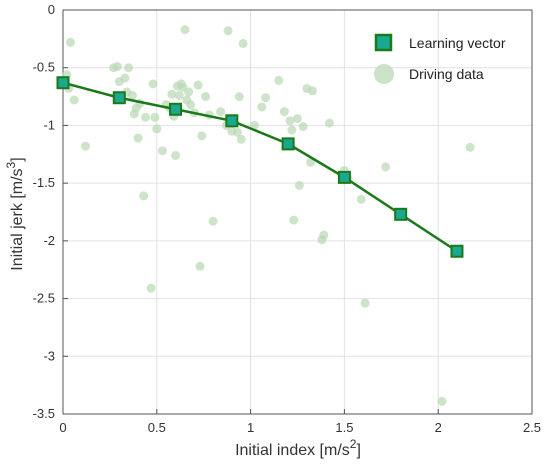 The width and height of the screenshot is (550, 468). Describe the element at coordinates (49, 355) in the screenshot. I see `y-tick-label-6: -3` at that location.